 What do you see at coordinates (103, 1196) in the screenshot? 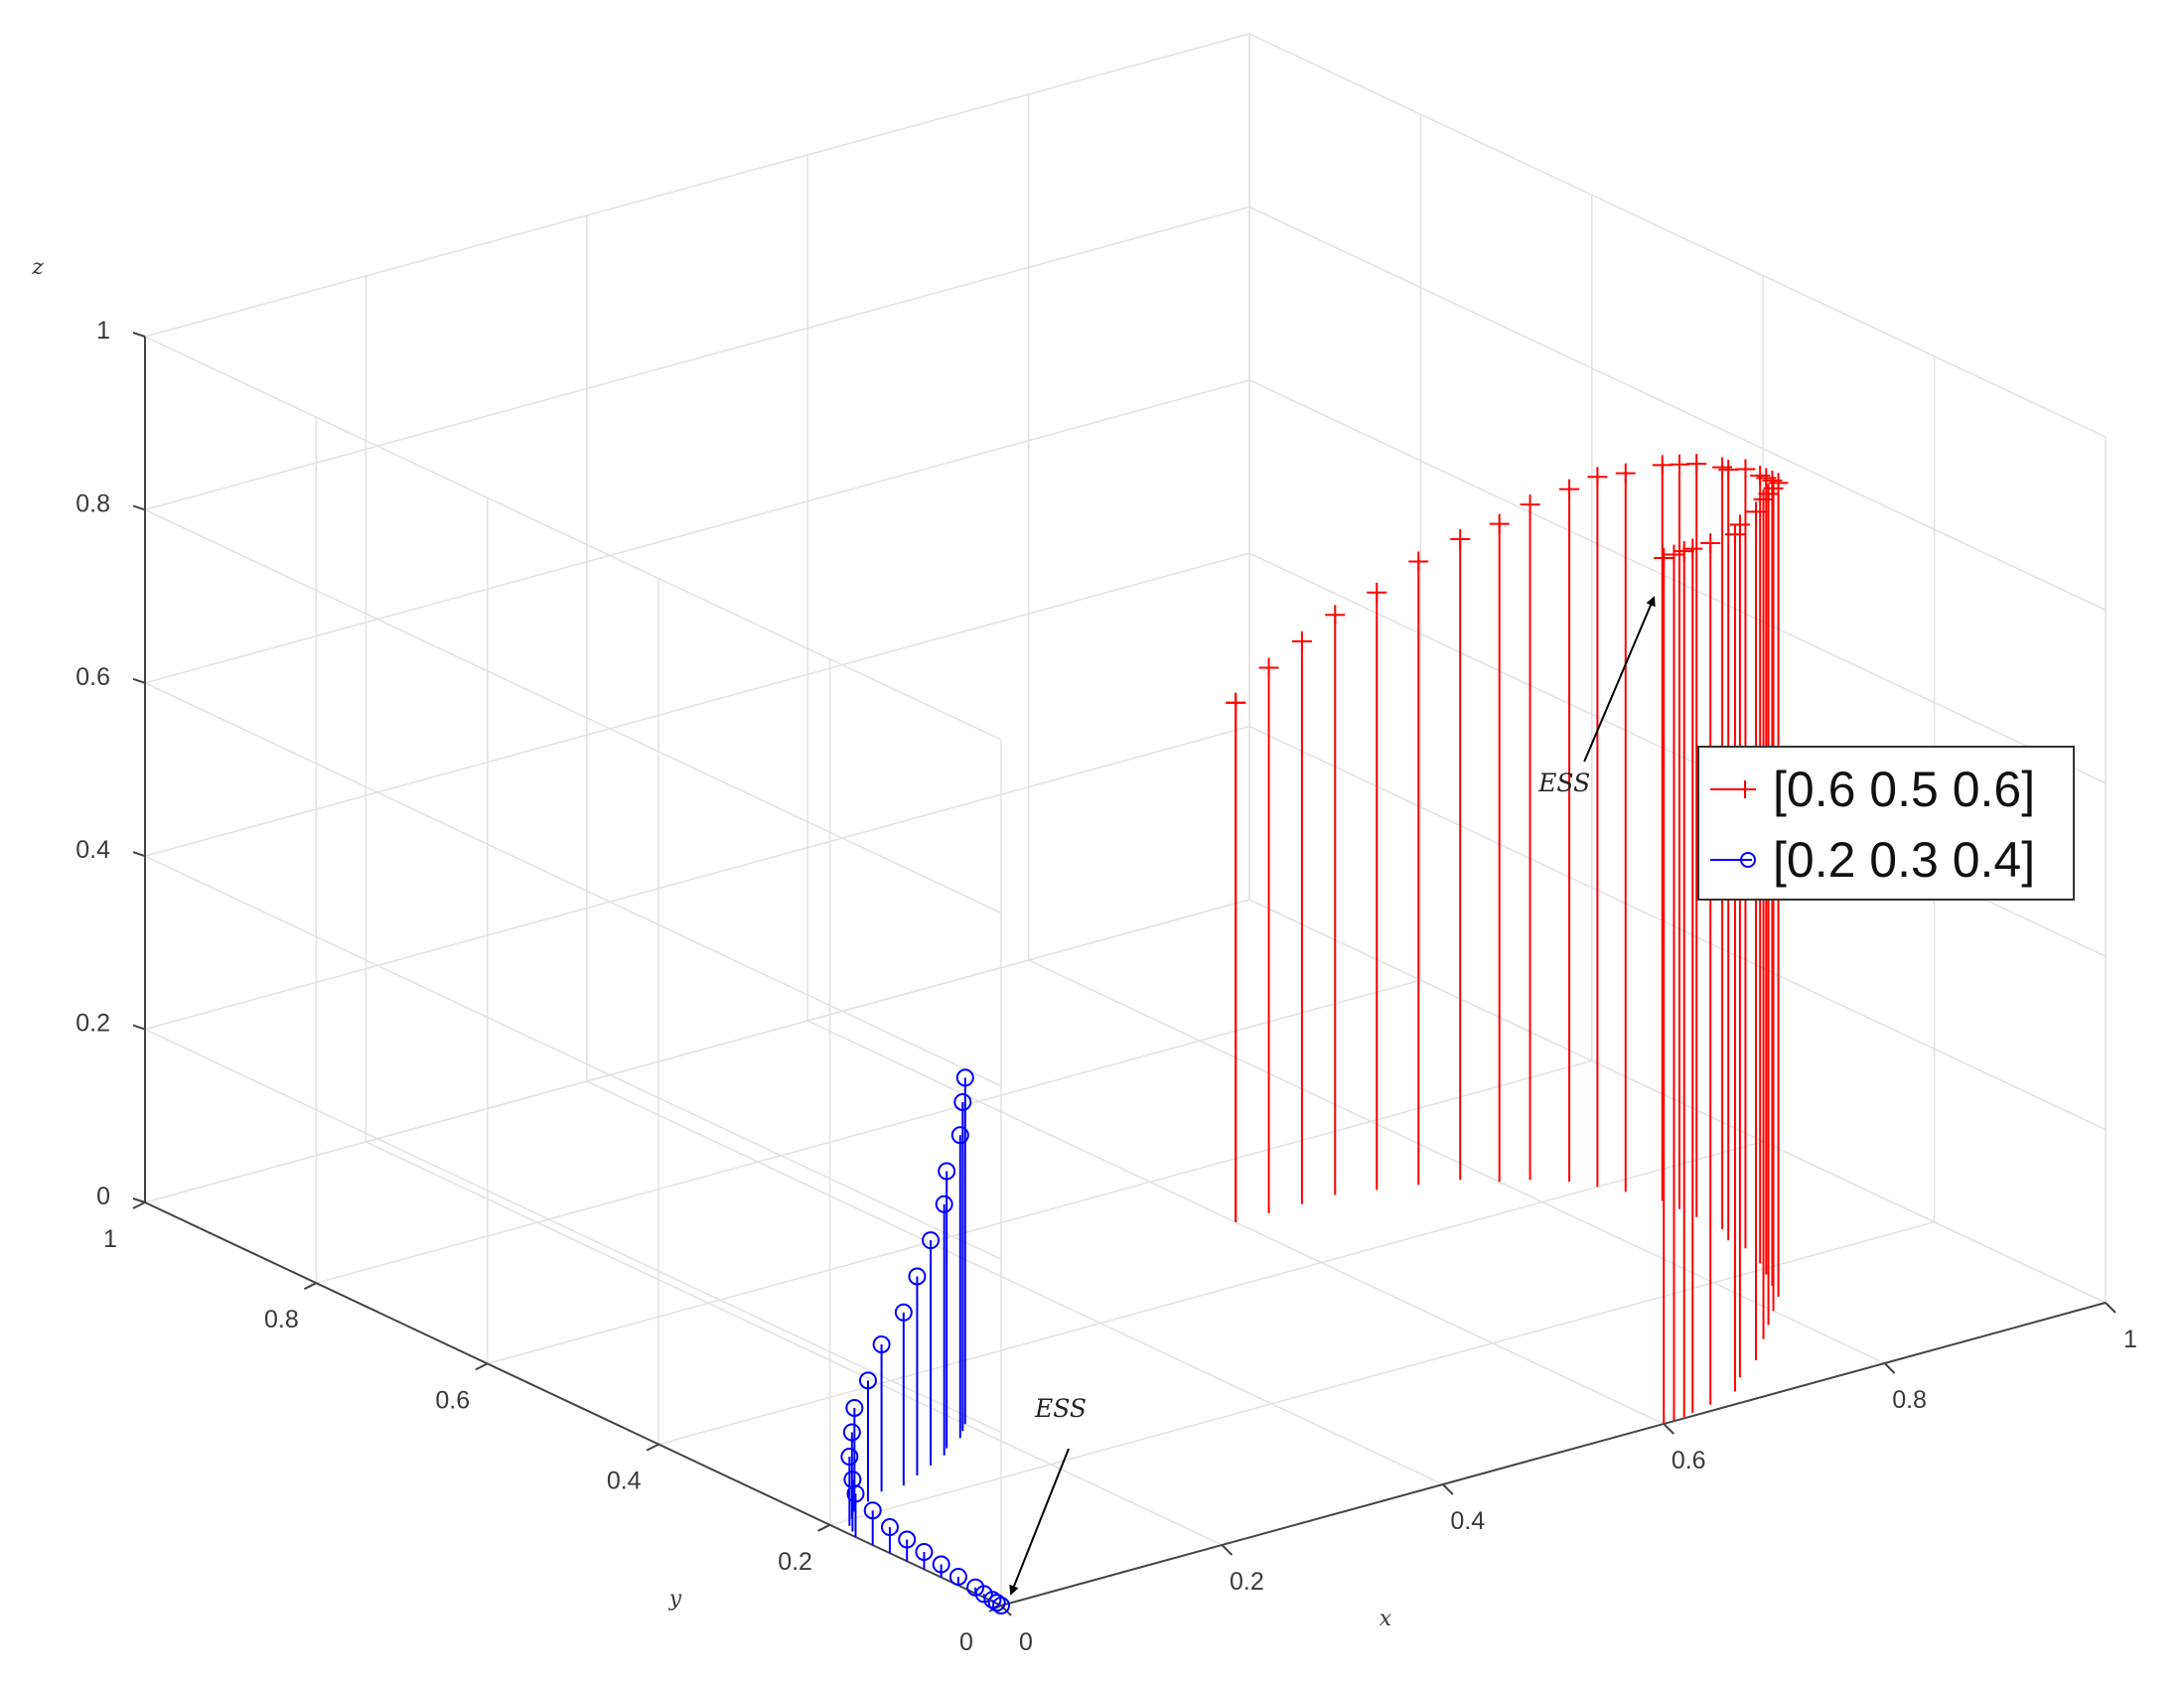
I see `z-tick-label: 0` at bounding box center [103, 1196].